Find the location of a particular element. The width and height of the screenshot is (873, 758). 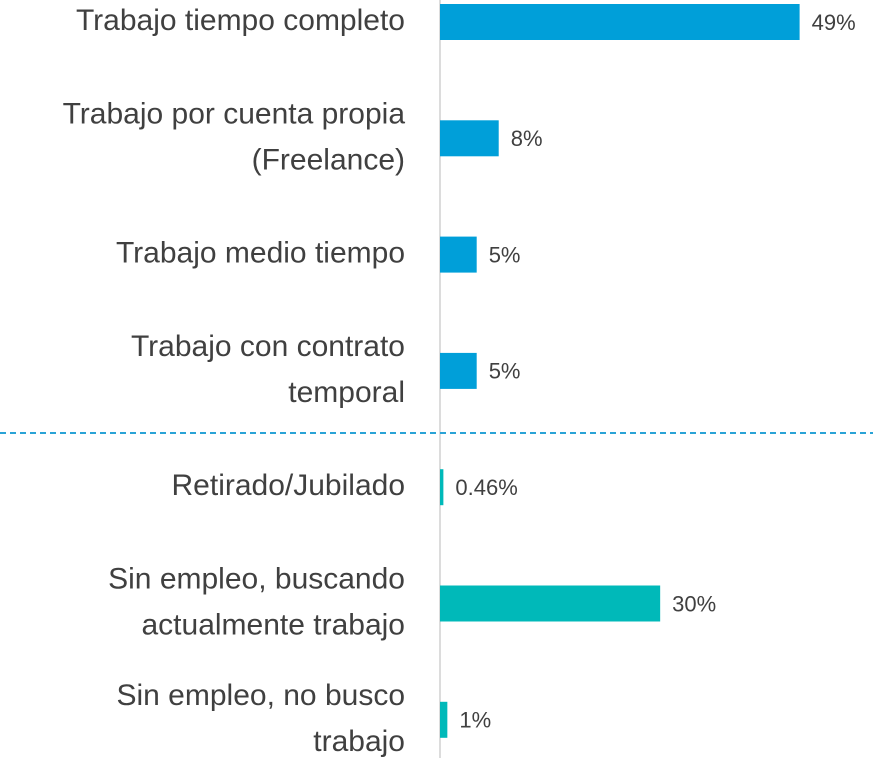

value-label: 8% is located at coordinates (527, 138).